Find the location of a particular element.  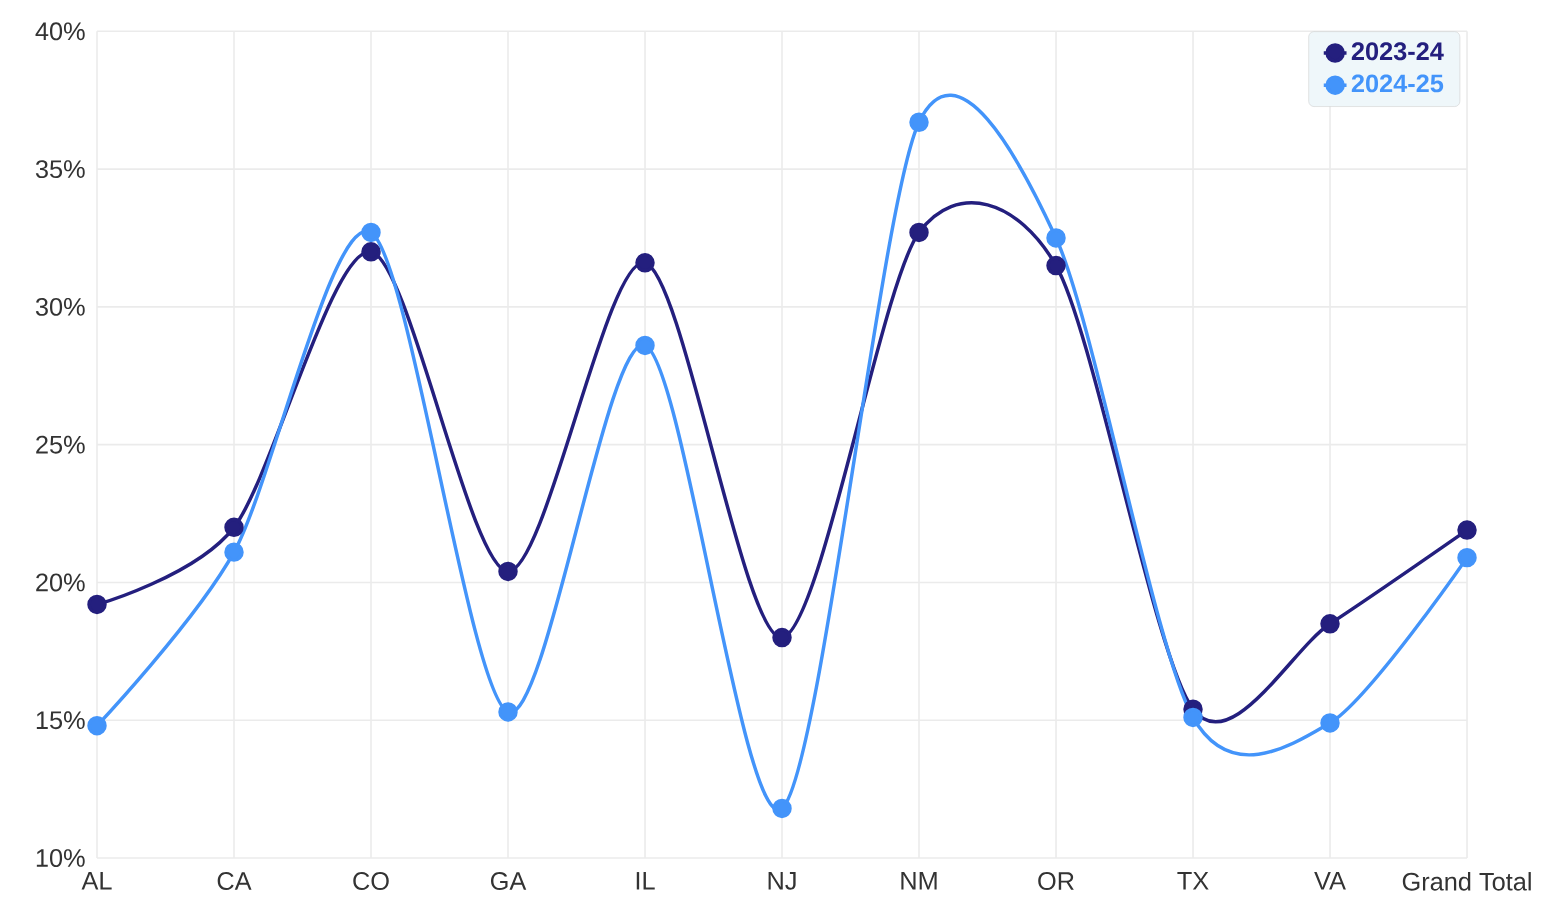

x-tick-label: VA is located at coordinates (1330, 881).